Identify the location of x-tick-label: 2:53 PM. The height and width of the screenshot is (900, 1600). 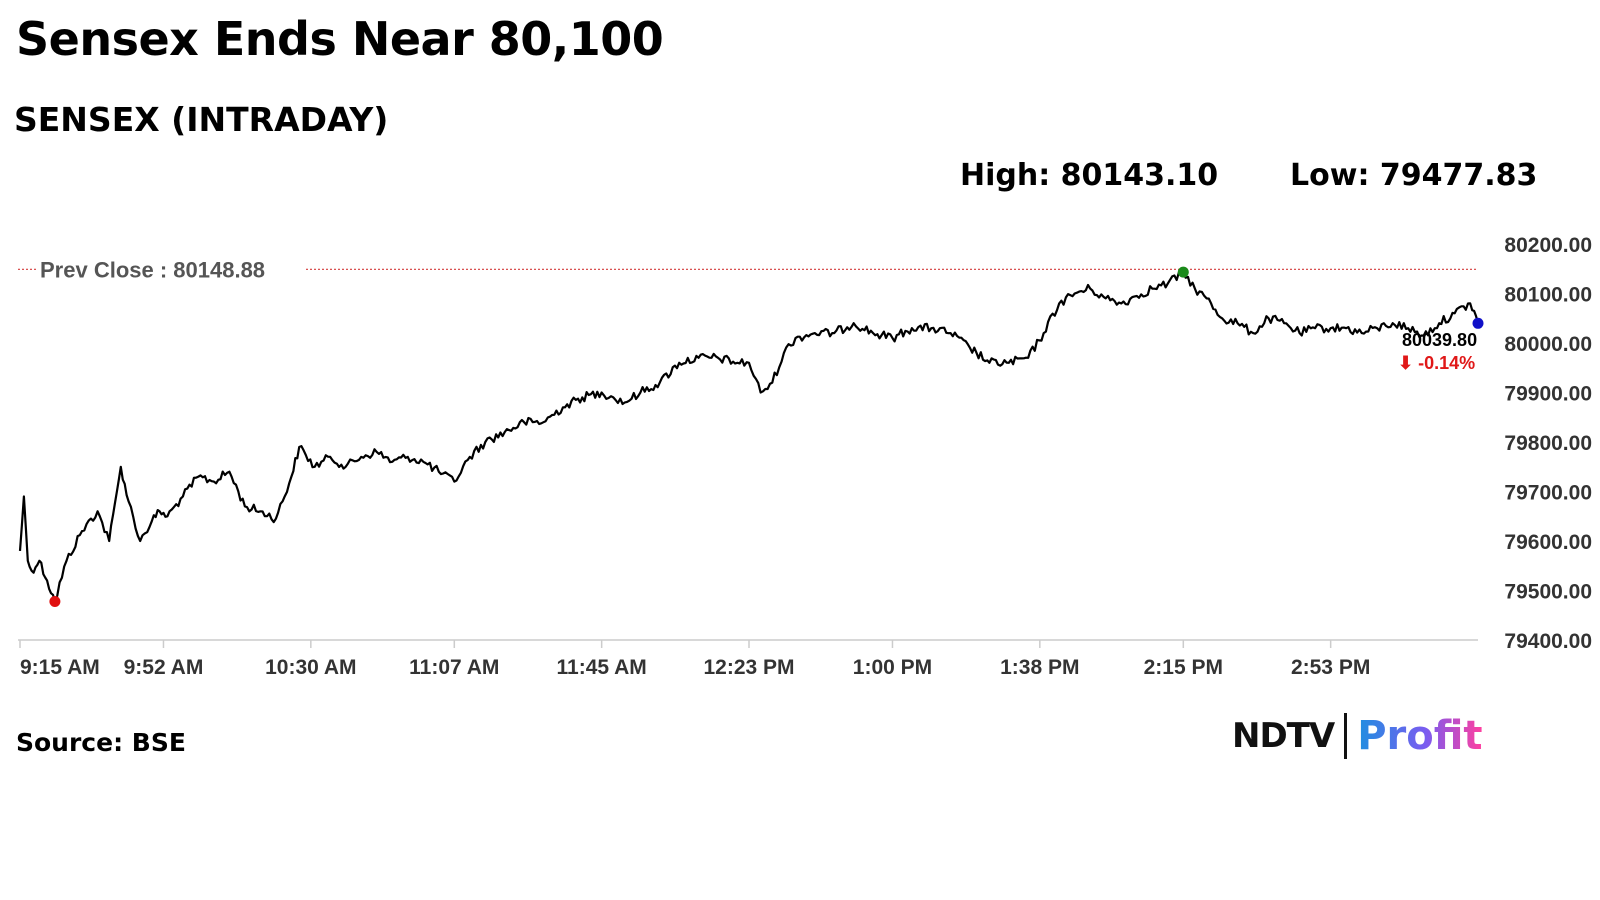
(1330, 667).